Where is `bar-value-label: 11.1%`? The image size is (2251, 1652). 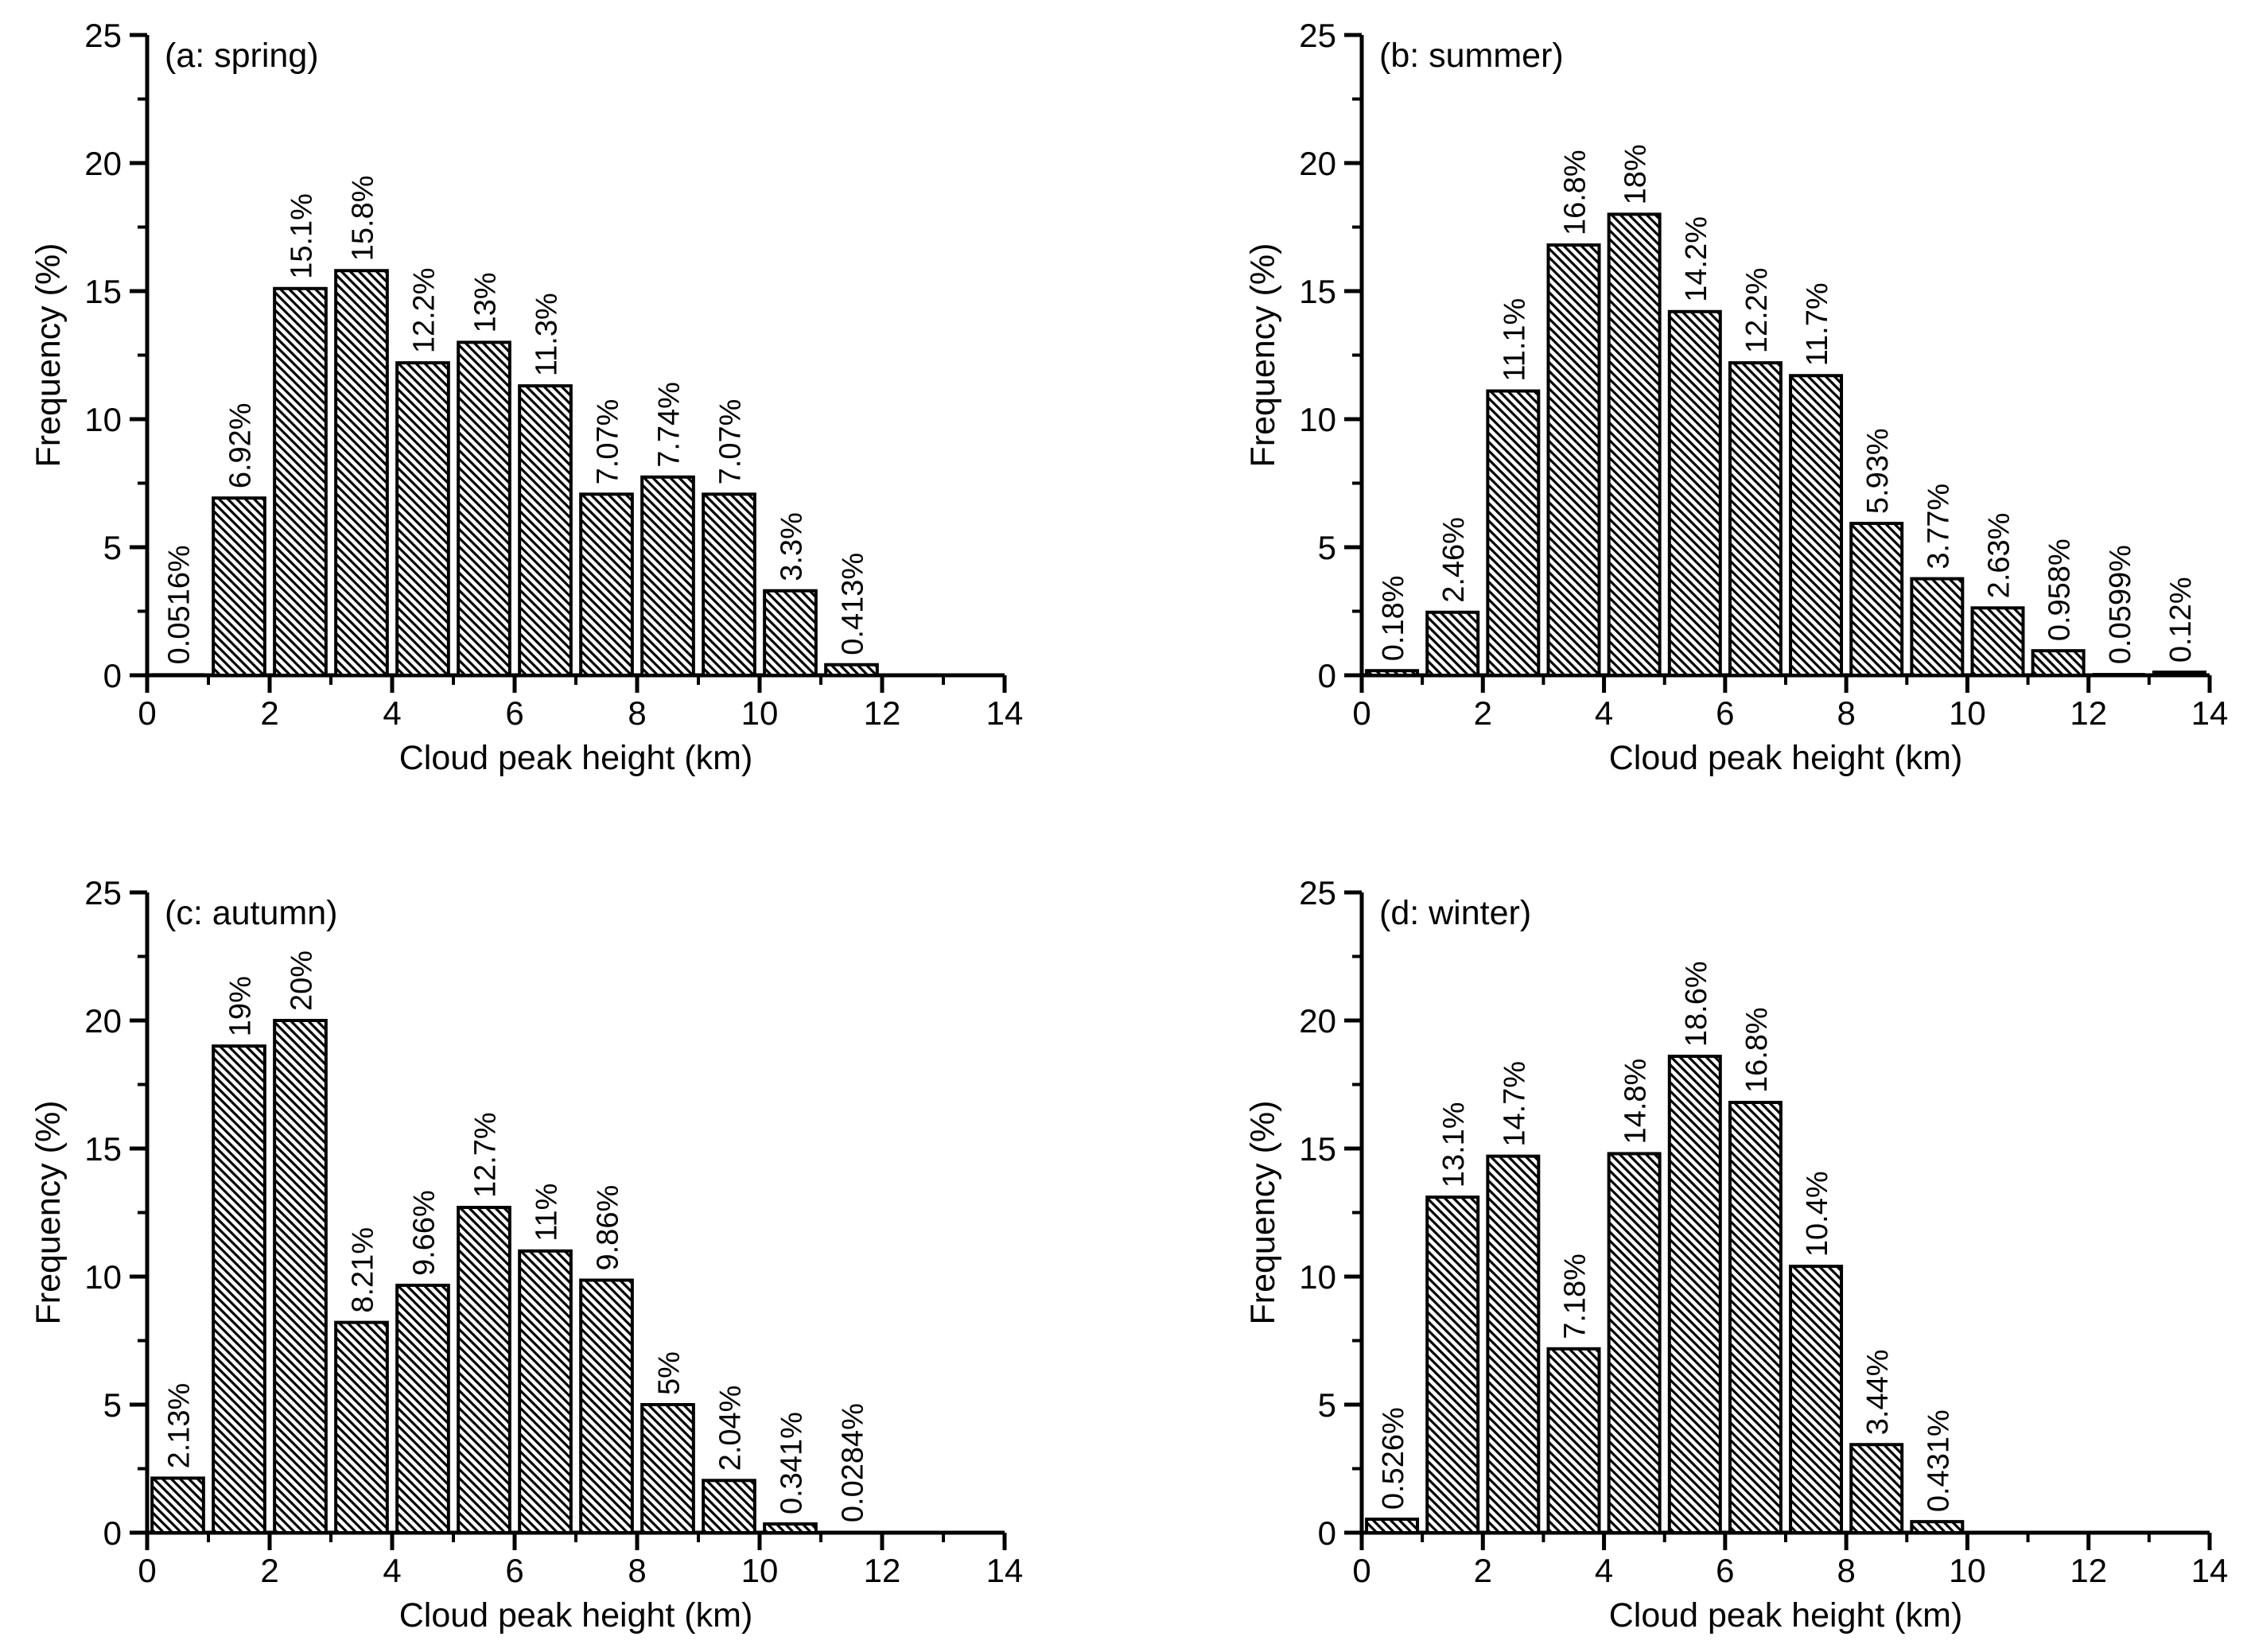
bar-value-label: 11.1% is located at coordinates (1514, 340).